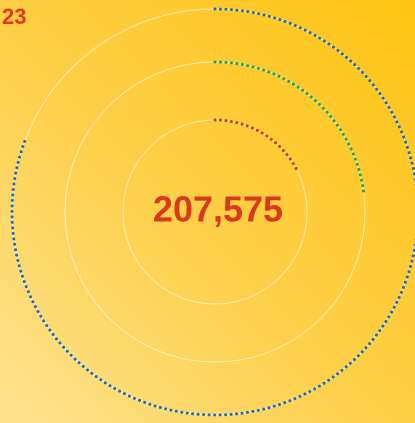 Image resolution: width=415 pixels, height=423 pixels. I want to click on badge: 23, so click(14, 16).